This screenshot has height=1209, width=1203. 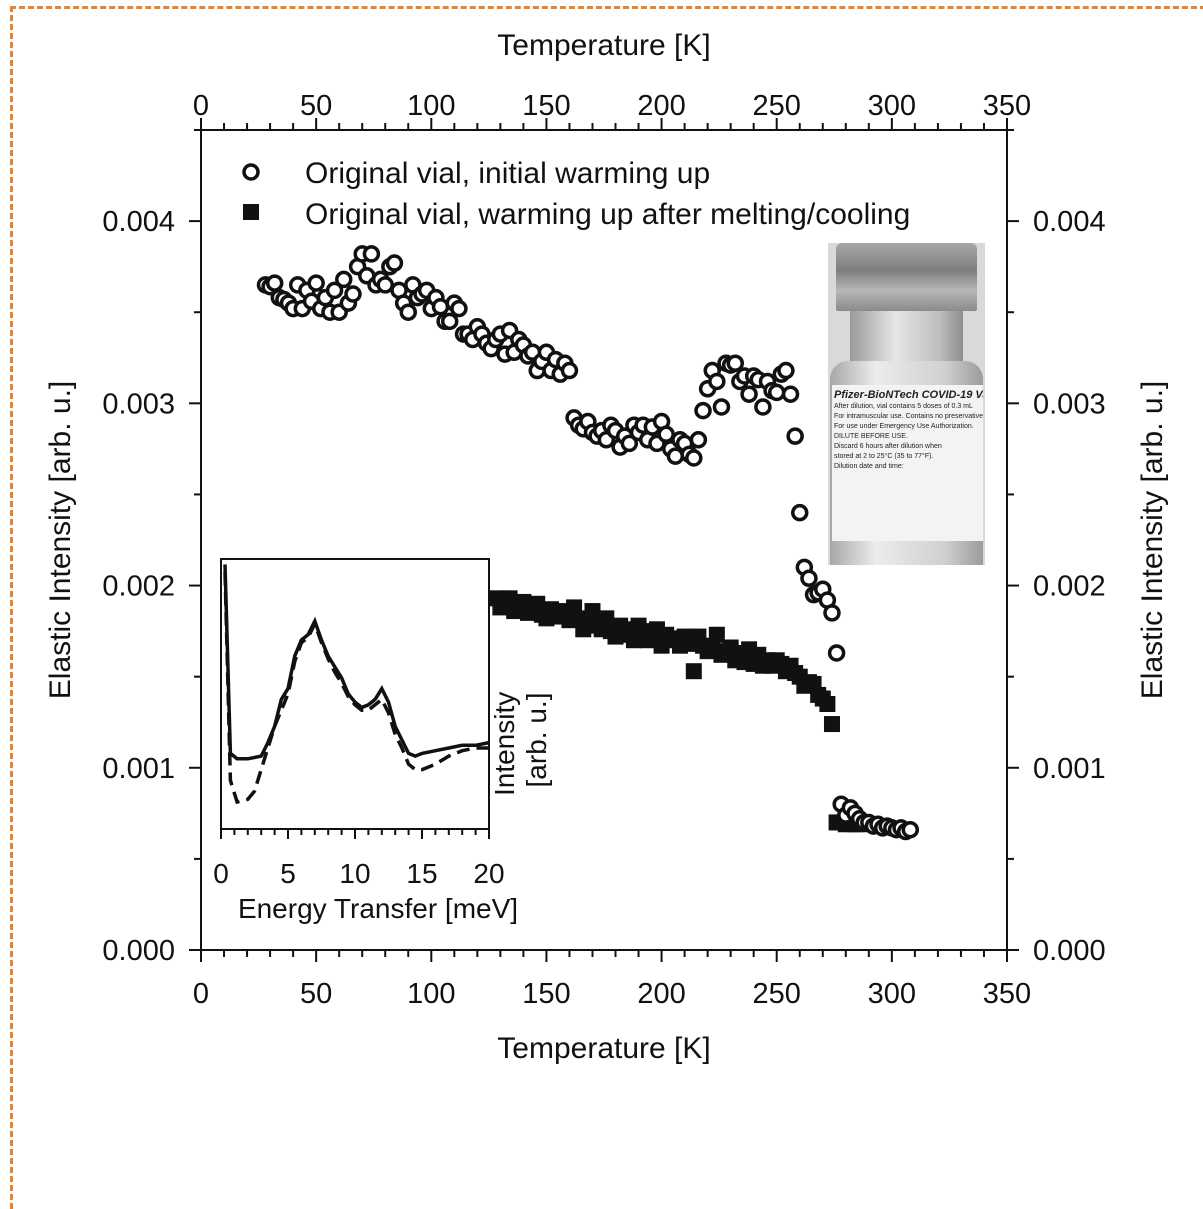 What do you see at coordinates (1152, 540) in the screenshot?
I see `y-axis-title-right: Elastic Intensity [arb. u.]` at bounding box center [1152, 540].